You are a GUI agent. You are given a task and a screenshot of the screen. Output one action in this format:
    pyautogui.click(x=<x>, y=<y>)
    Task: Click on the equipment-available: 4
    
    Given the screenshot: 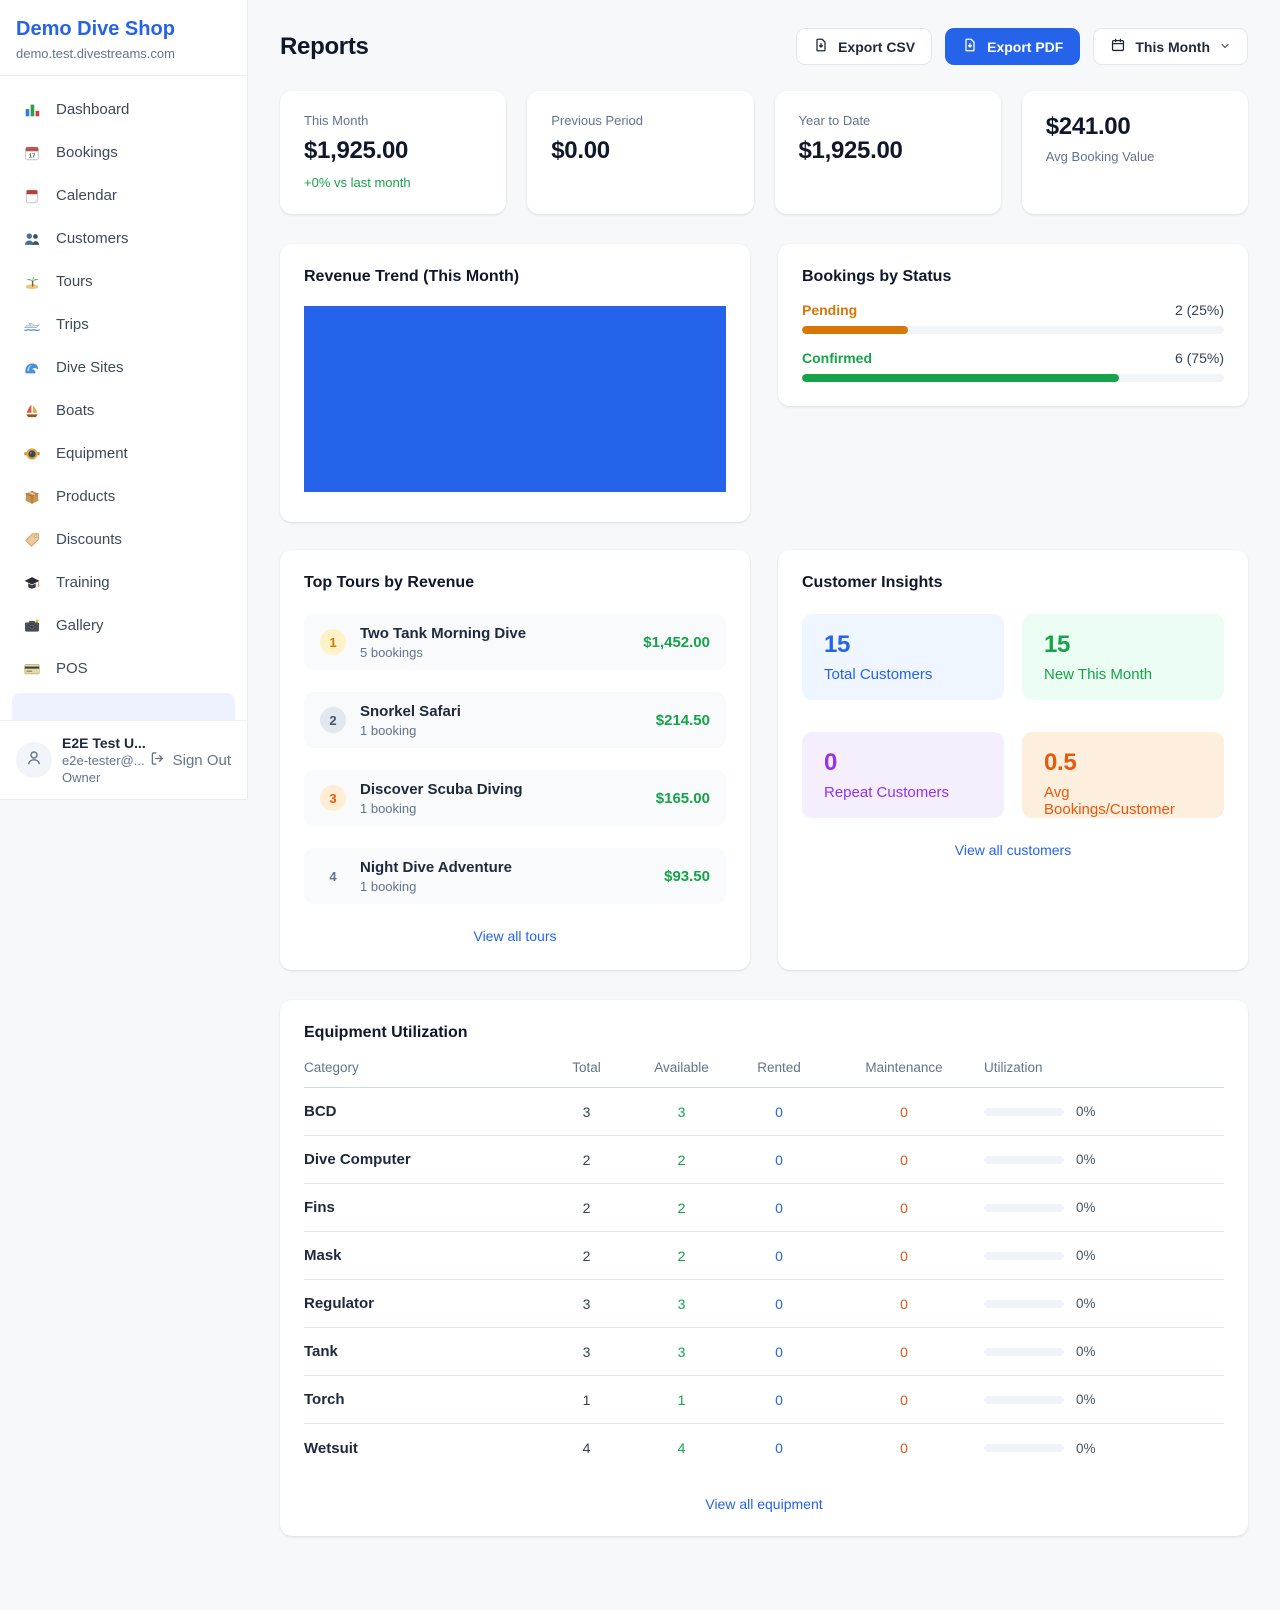 What is the action you would take?
    pyautogui.click(x=681, y=1448)
    